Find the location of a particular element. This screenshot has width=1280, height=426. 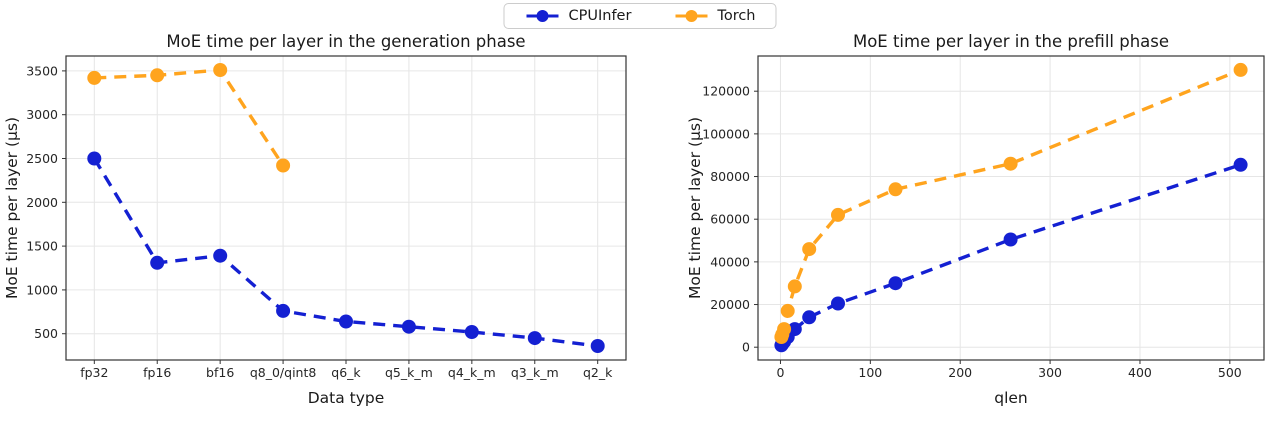

x-tick-label: 100 is located at coordinates (870, 372).